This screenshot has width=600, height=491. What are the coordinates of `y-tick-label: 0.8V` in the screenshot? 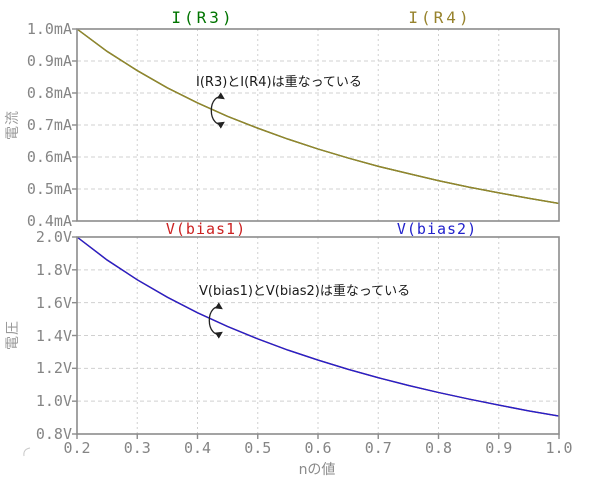 It's located at (53, 434).